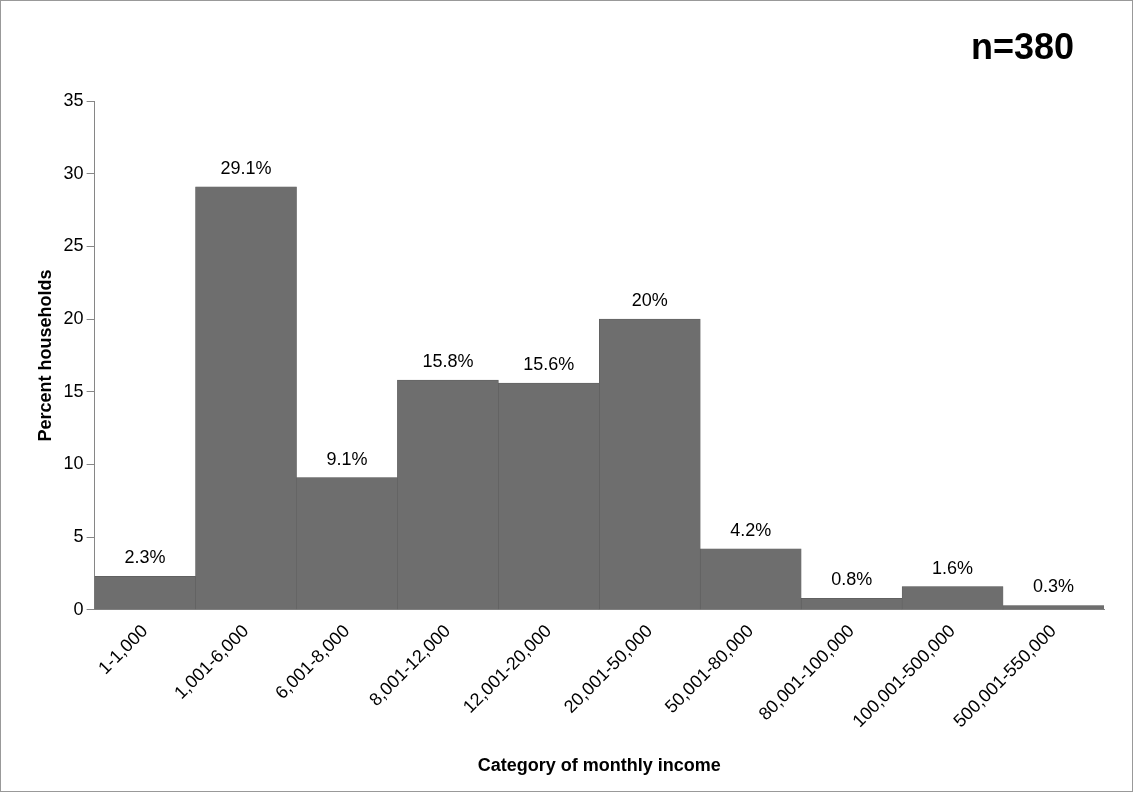 The height and width of the screenshot is (792, 1133). What do you see at coordinates (246, 167) in the screenshot?
I see `data-label: 29.1%` at bounding box center [246, 167].